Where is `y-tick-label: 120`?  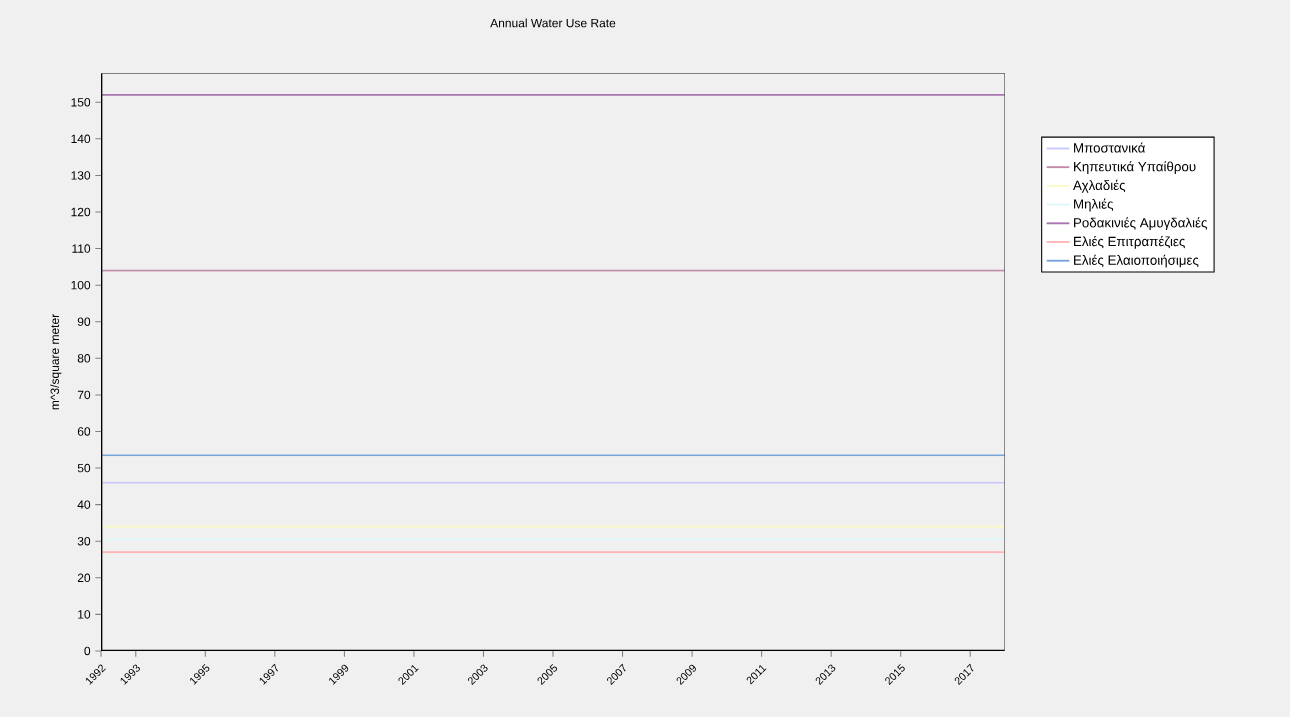 y-tick-label: 120 is located at coordinates (81, 212).